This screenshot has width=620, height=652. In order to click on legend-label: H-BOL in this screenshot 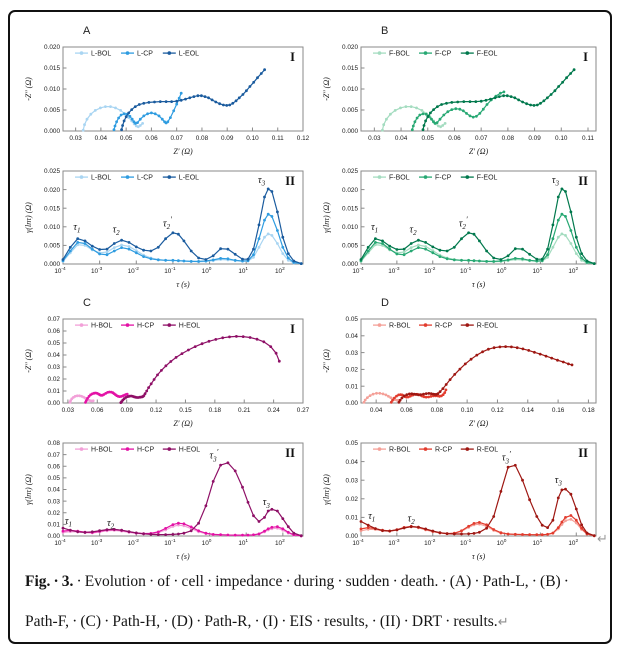, I will do `click(102, 326)`.